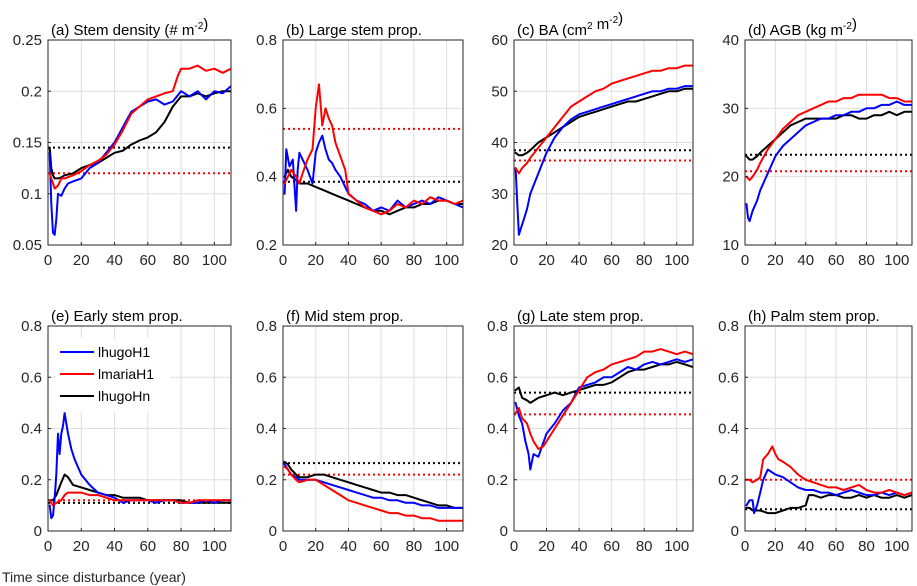 The image size is (917, 586). I want to click on panel-title: (h) Palm stem prop., so click(814, 316).